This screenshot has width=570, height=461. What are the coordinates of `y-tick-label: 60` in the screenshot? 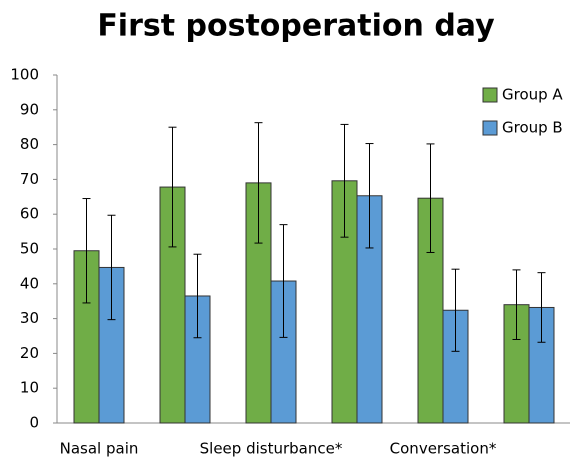 It's located at (29, 214).